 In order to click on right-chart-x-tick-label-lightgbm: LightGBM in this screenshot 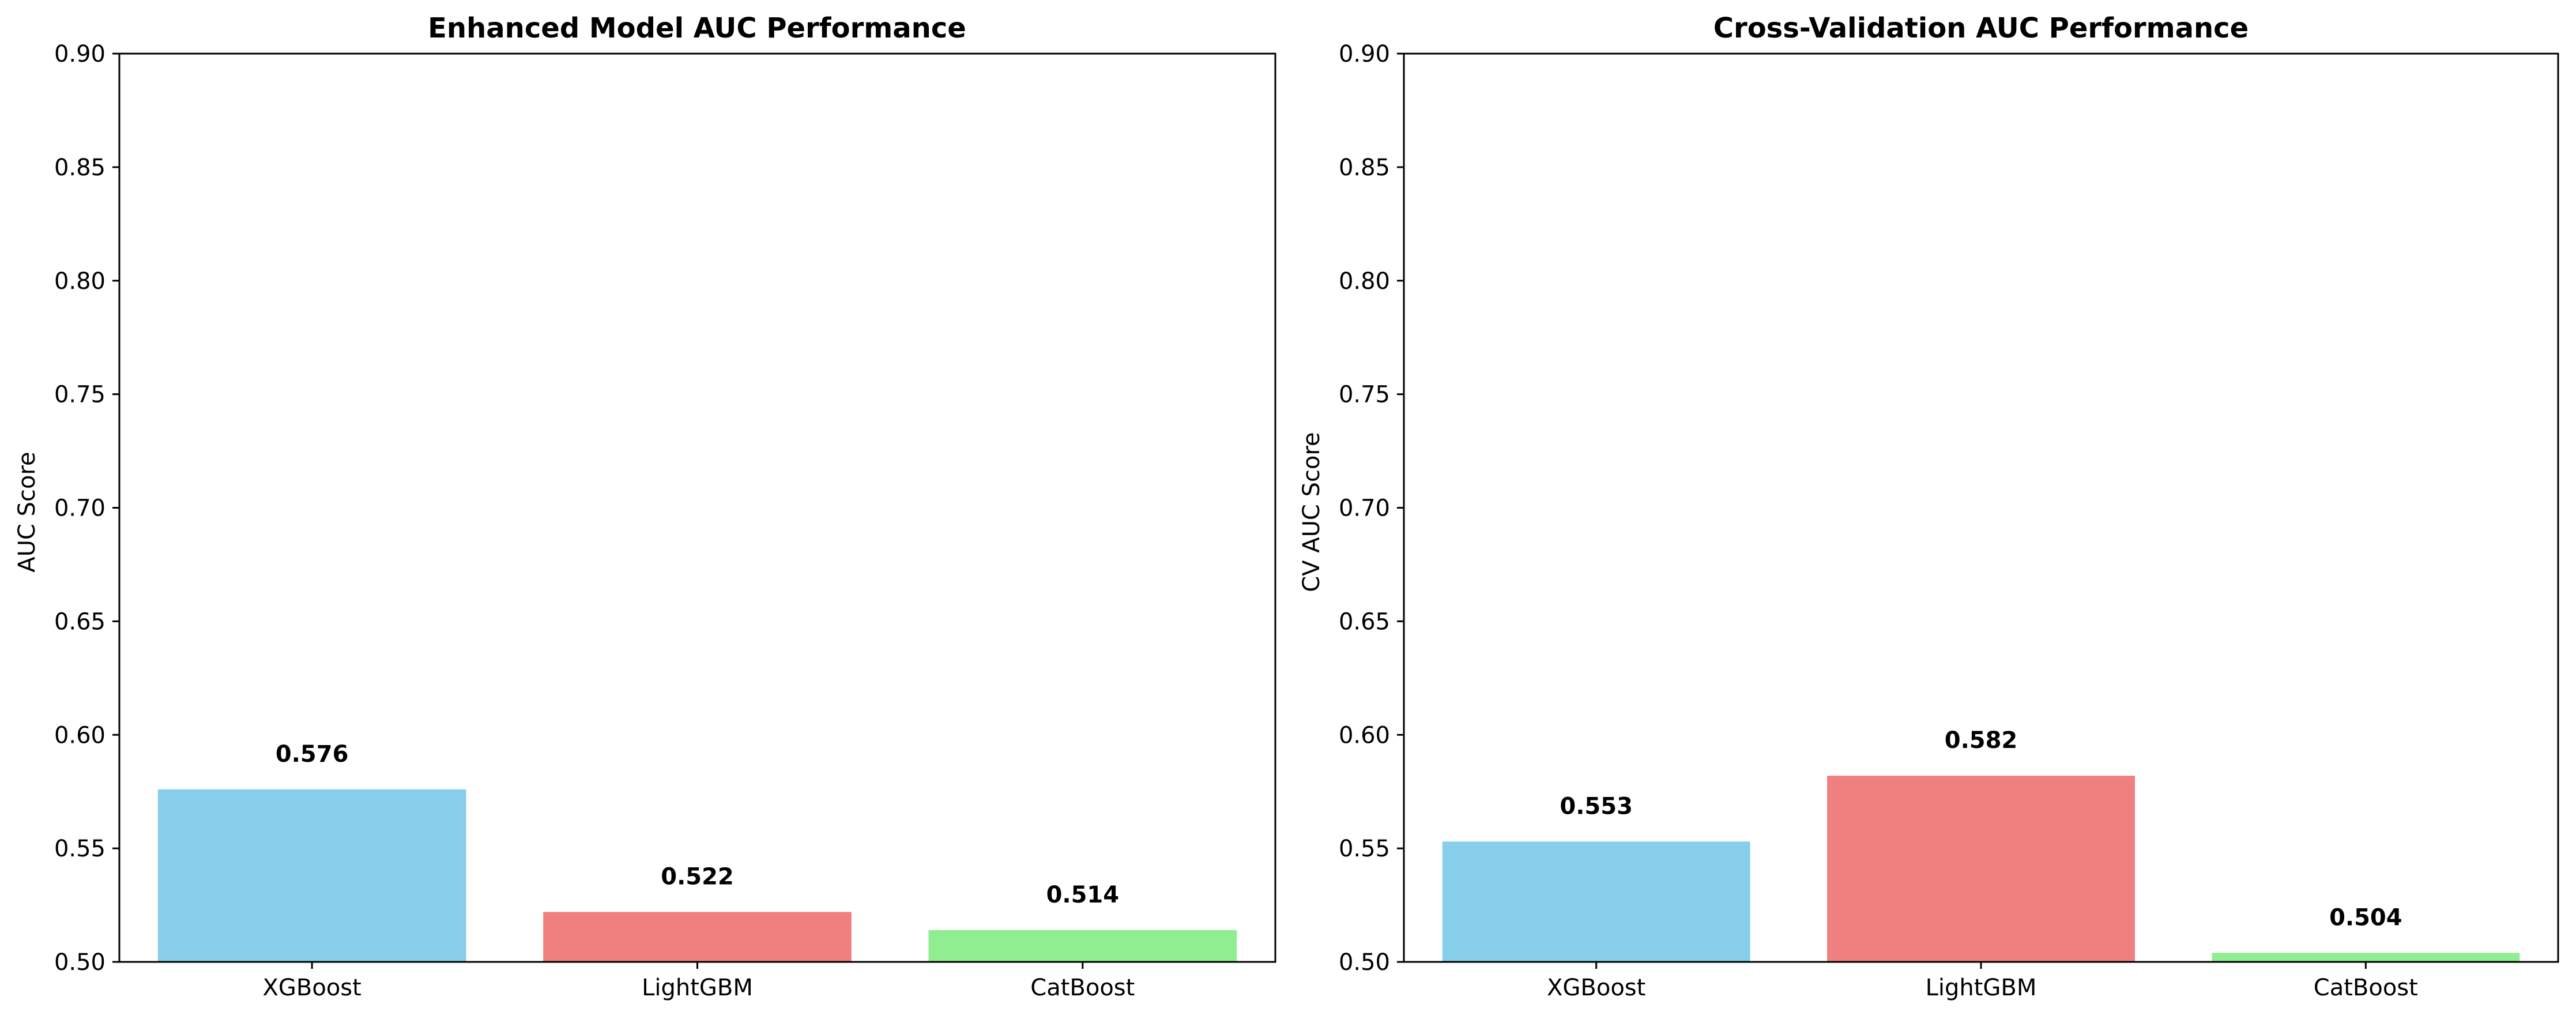, I will do `click(1981, 988)`.